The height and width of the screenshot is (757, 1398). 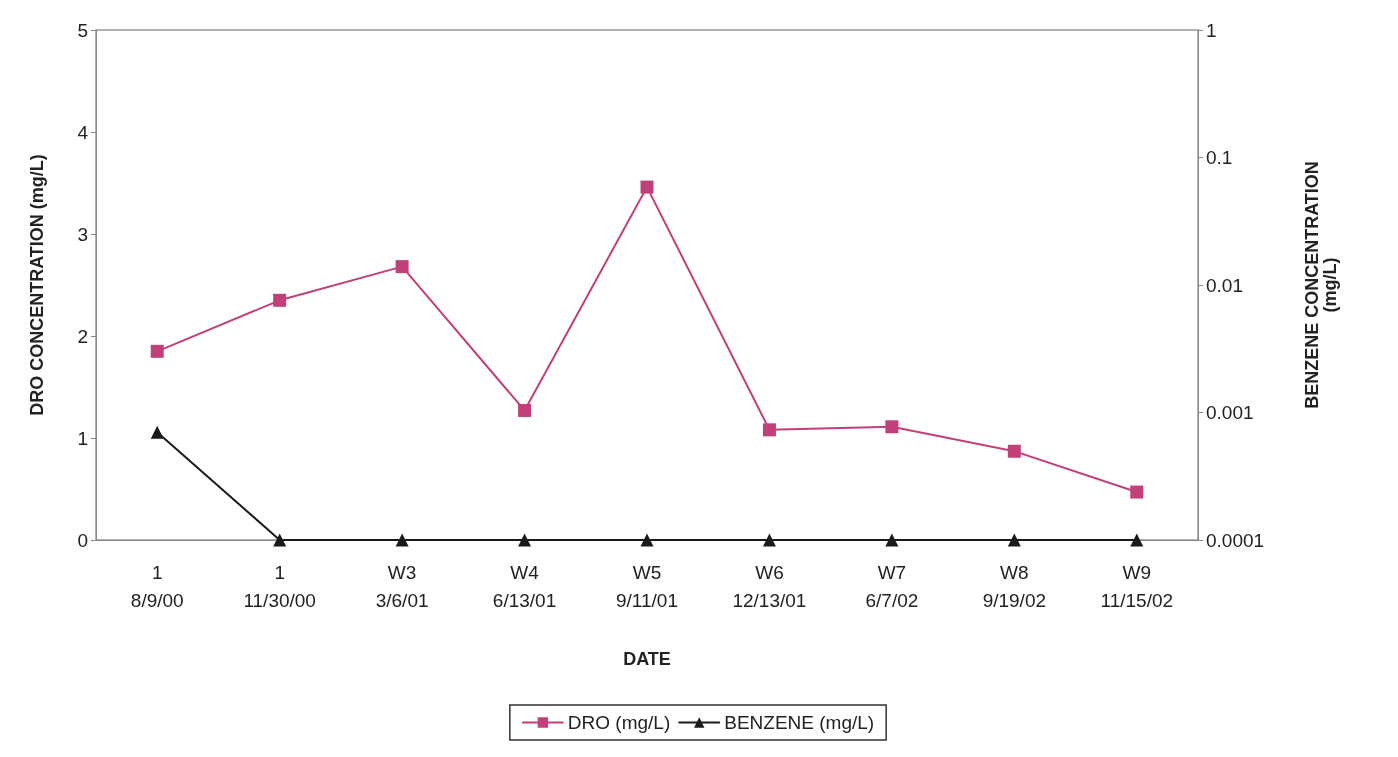 What do you see at coordinates (1224, 285) in the screenshot?
I see `y2-tick-label: 0.01` at bounding box center [1224, 285].